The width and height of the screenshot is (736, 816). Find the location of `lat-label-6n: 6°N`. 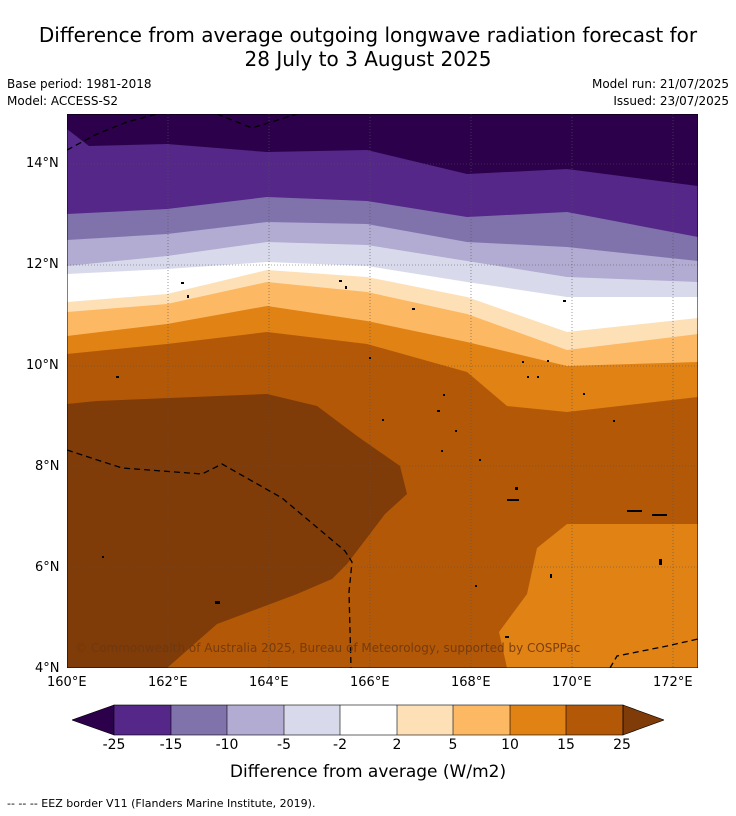

lat-label-6n: 6°N is located at coordinates (47, 567).